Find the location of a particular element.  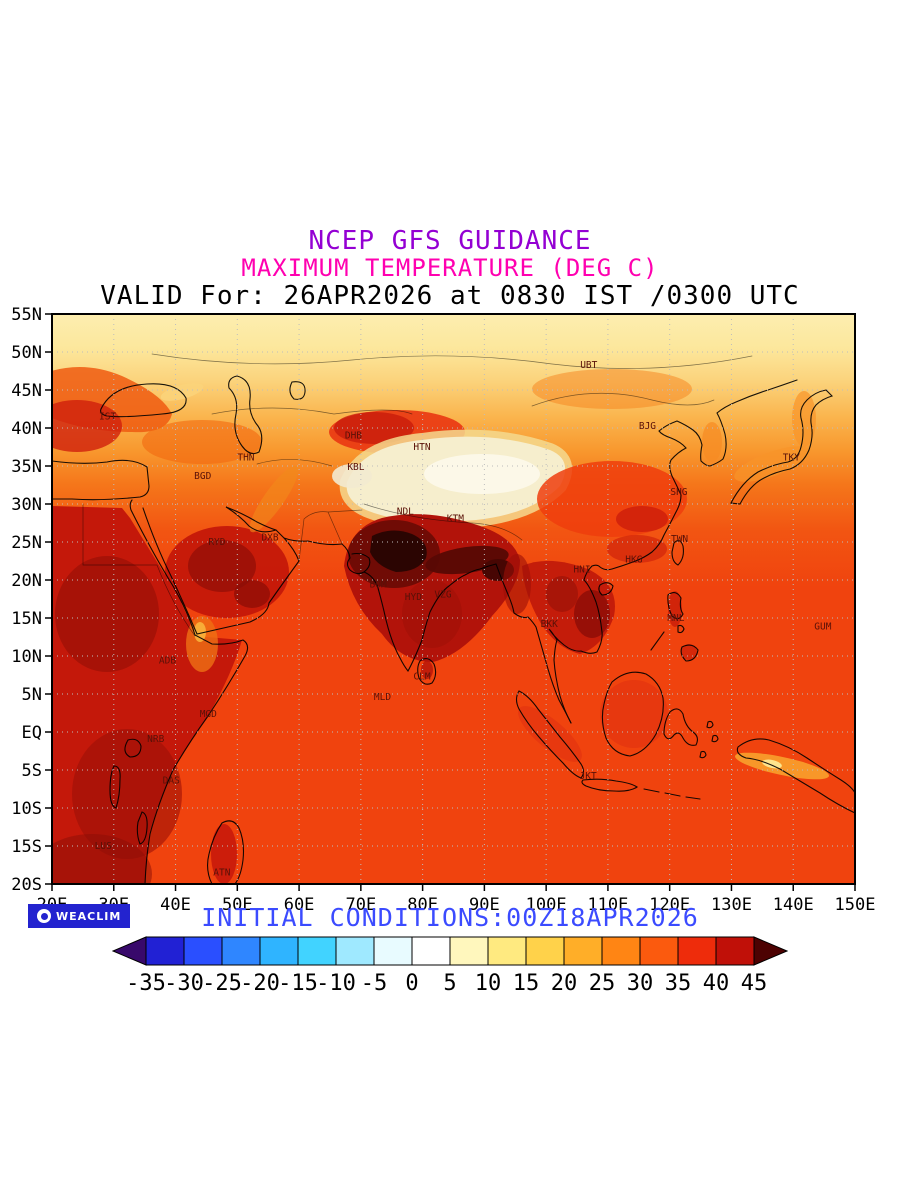

colorbar-svg: -35-30-25-20-15-10 -5 0 5 10 15 20 25 30 35 40 45 is located at coordinates (450, 966).